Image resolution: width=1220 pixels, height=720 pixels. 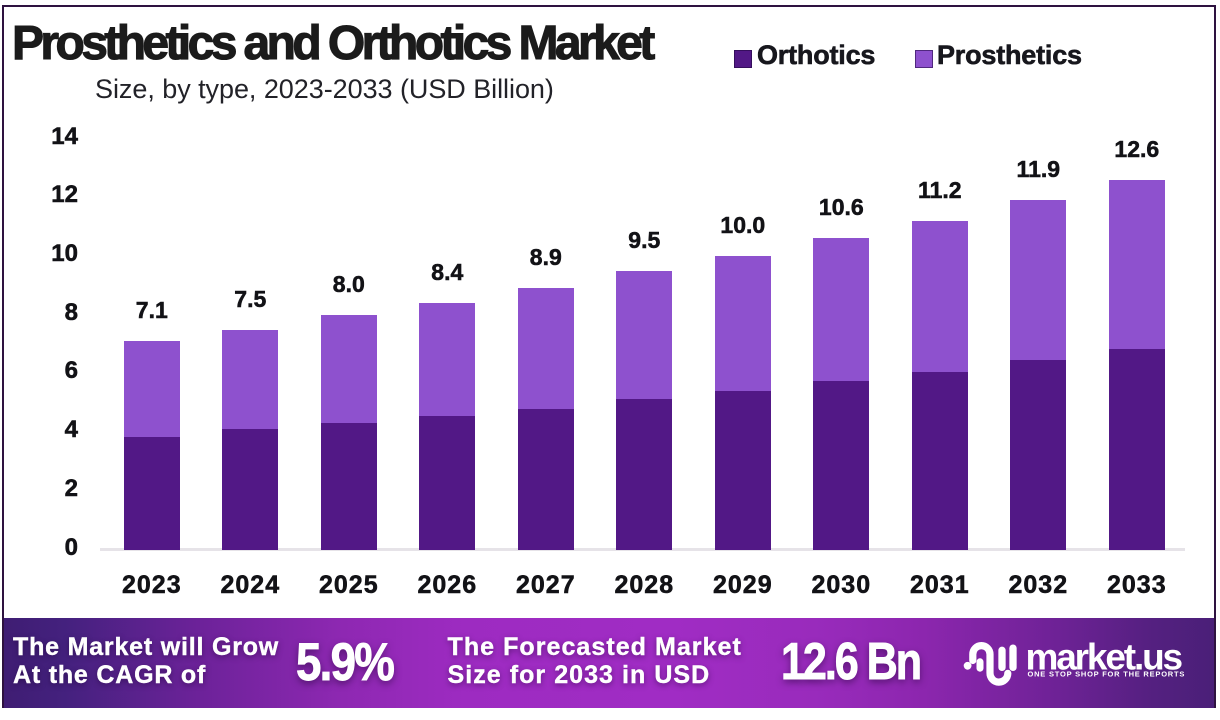 I want to click on svg-text: market.us, so click(x=1104, y=656).